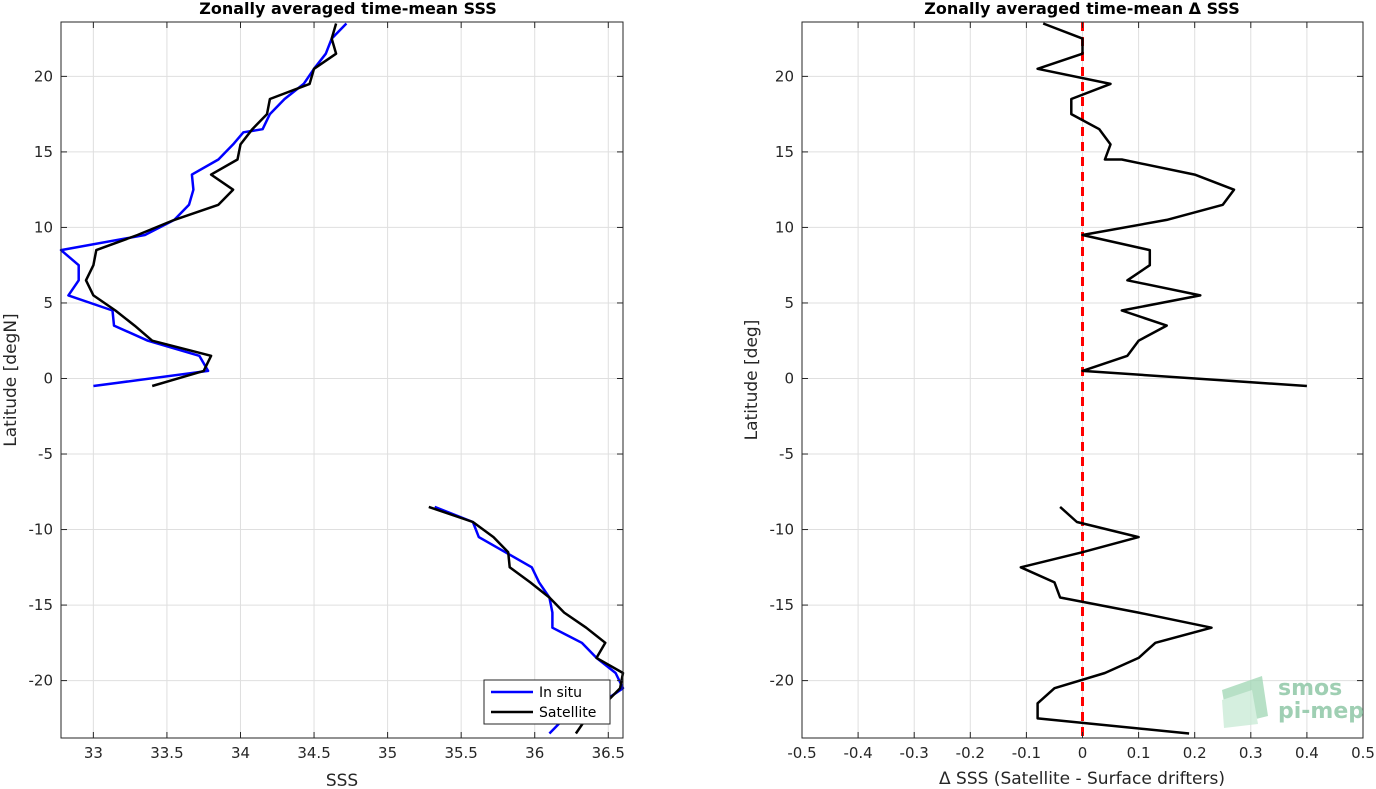 The height and width of the screenshot is (789, 1376). I want to click on right-x-tick-label: -0.2, so click(970, 753).